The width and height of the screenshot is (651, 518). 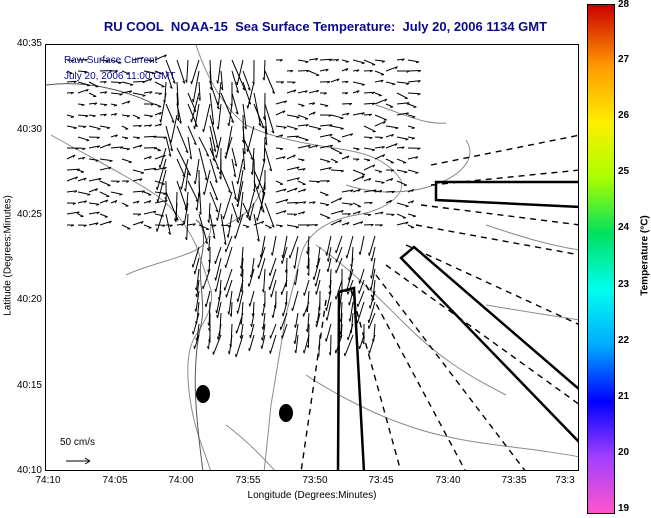 What do you see at coordinates (624, 508) in the screenshot?
I see `colorbar-tick-label: 19` at bounding box center [624, 508].